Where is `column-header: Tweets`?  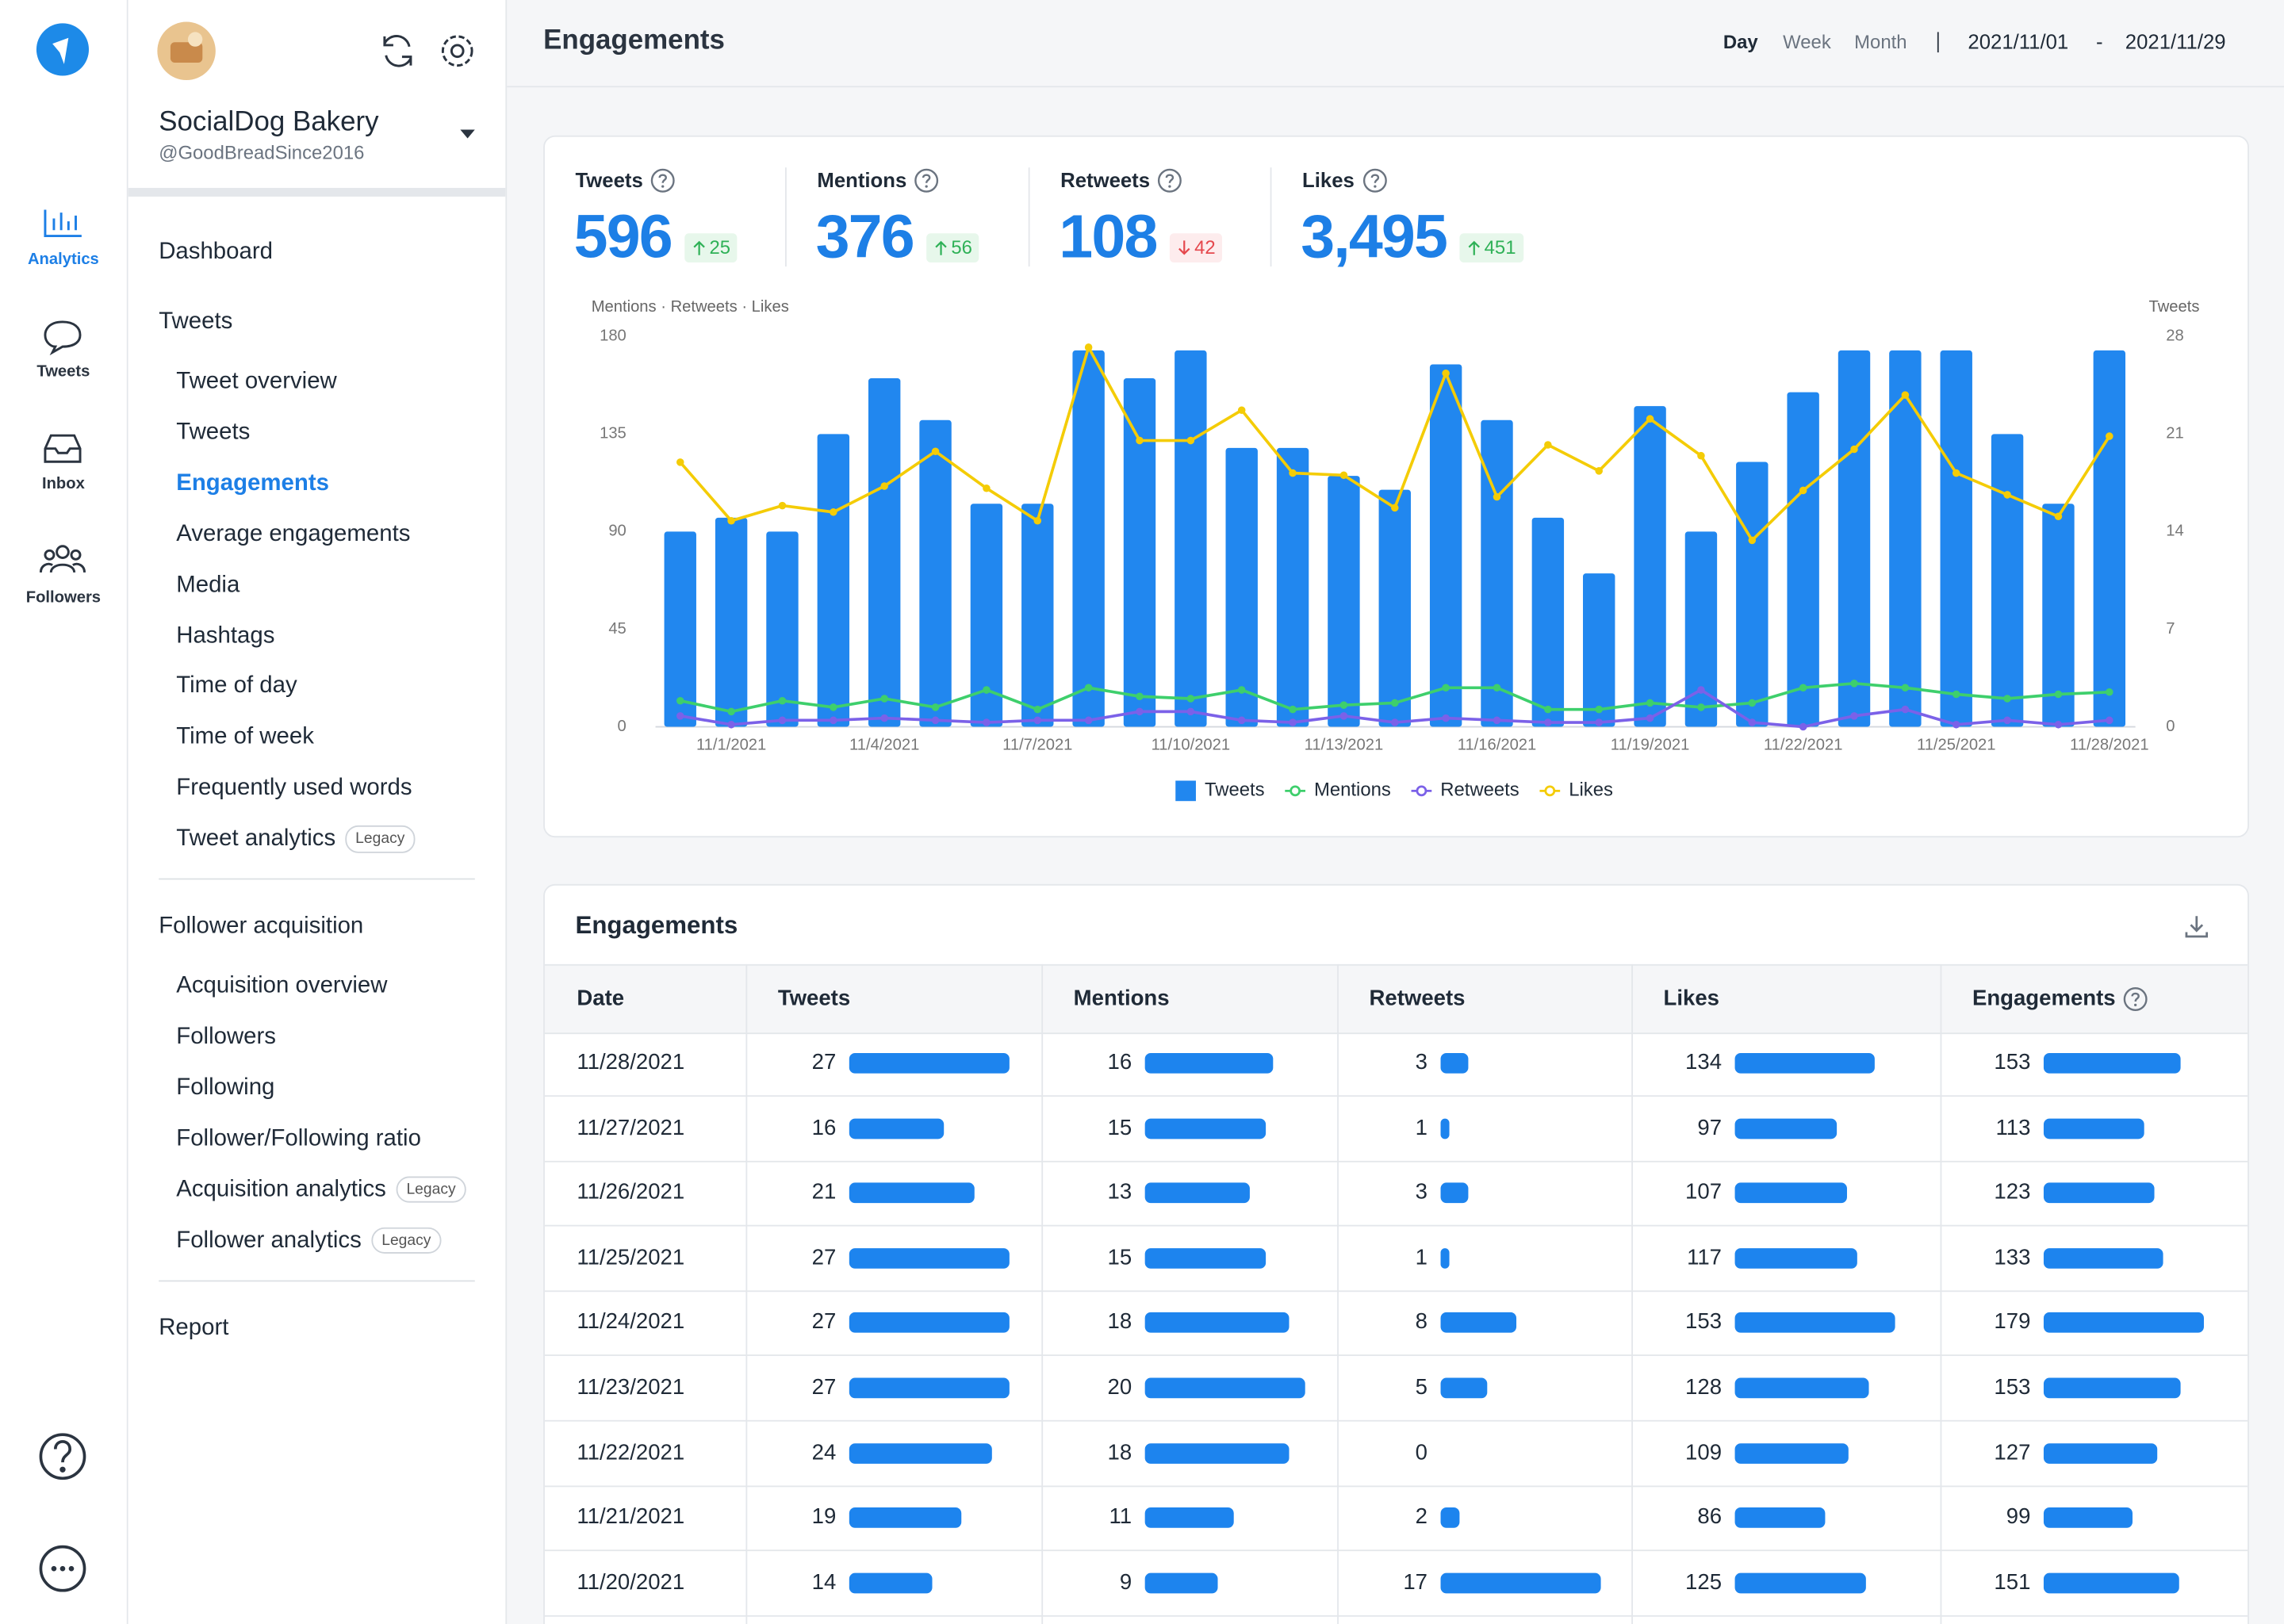
column-header: Tweets is located at coordinates (814, 998).